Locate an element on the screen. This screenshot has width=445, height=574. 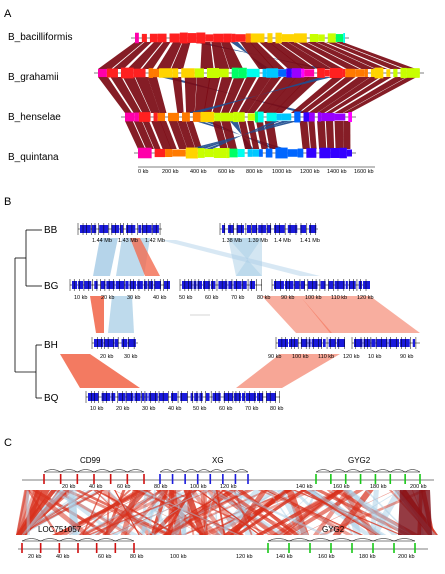
bg-tick-5: 60 kb is located at coordinates (211, 298).